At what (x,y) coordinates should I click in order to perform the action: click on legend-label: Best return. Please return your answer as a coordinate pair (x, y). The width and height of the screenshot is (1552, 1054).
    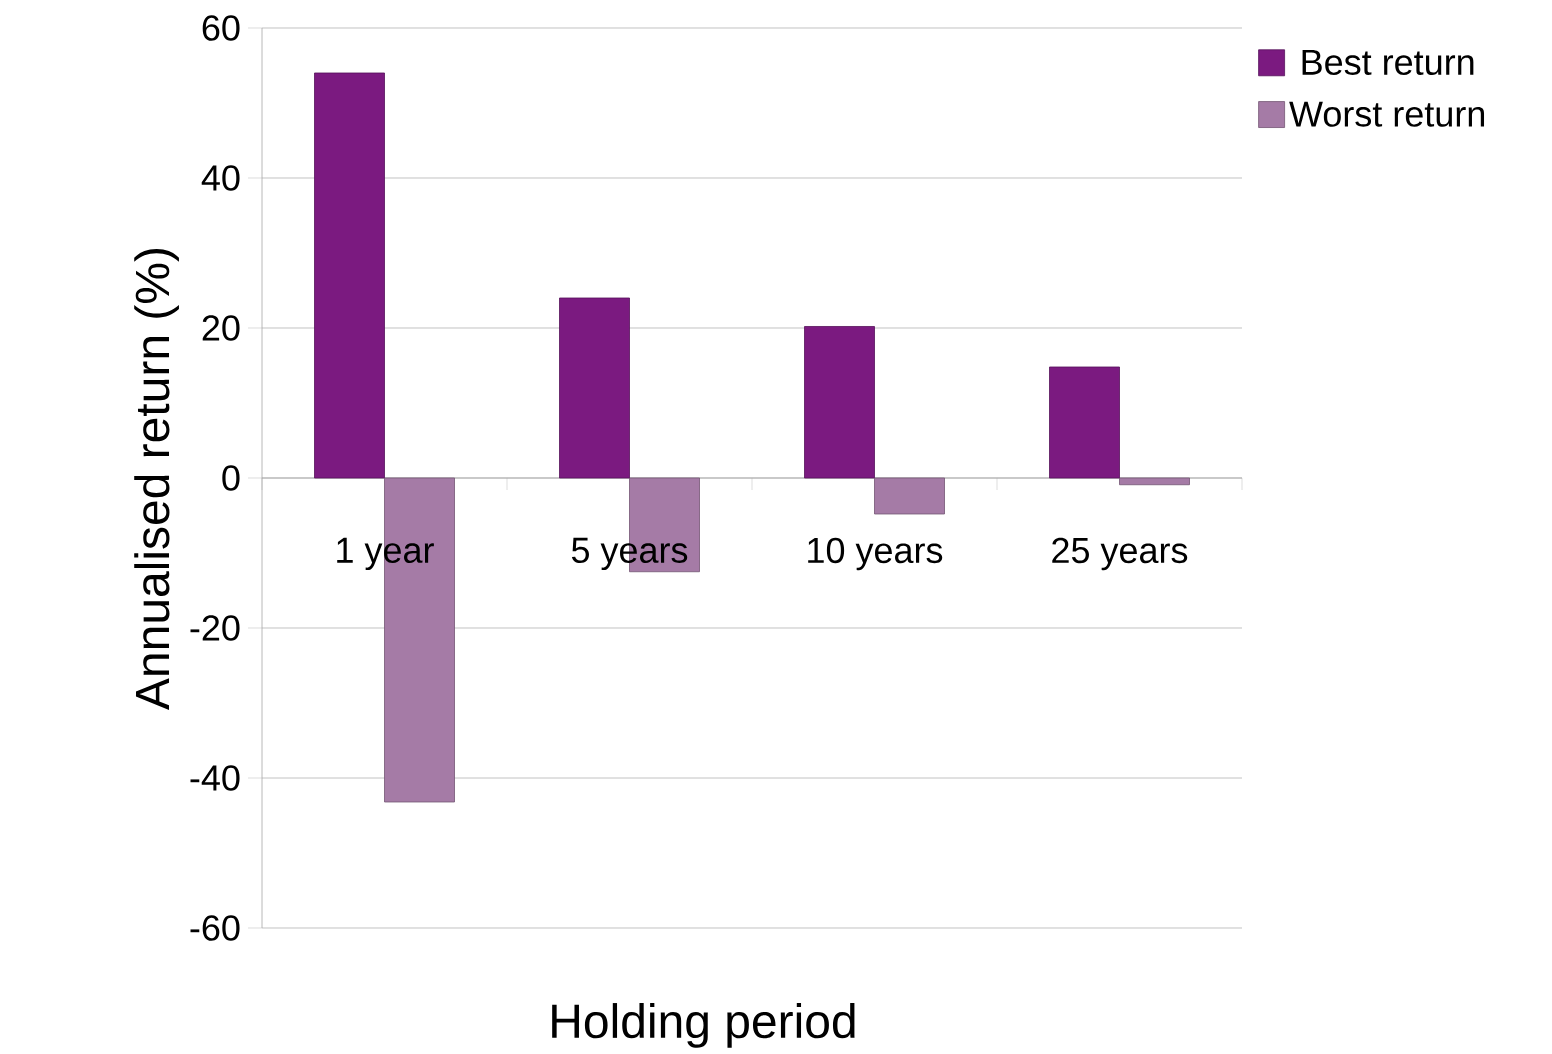
    Looking at the image, I should click on (1388, 62).